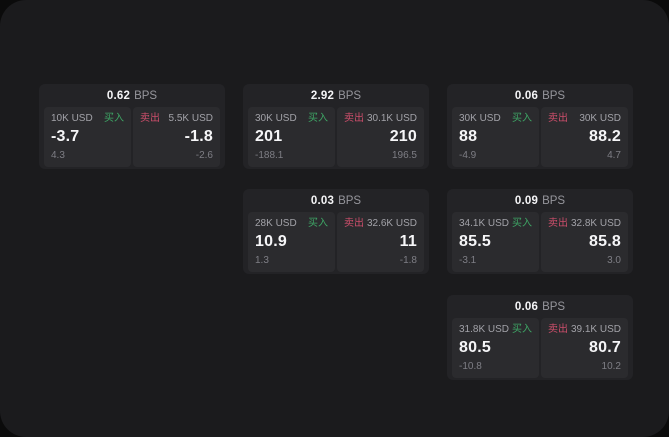 The height and width of the screenshot is (437, 669). What do you see at coordinates (468, 136) in the screenshot?
I see `buy-price: 88` at bounding box center [468, 136].